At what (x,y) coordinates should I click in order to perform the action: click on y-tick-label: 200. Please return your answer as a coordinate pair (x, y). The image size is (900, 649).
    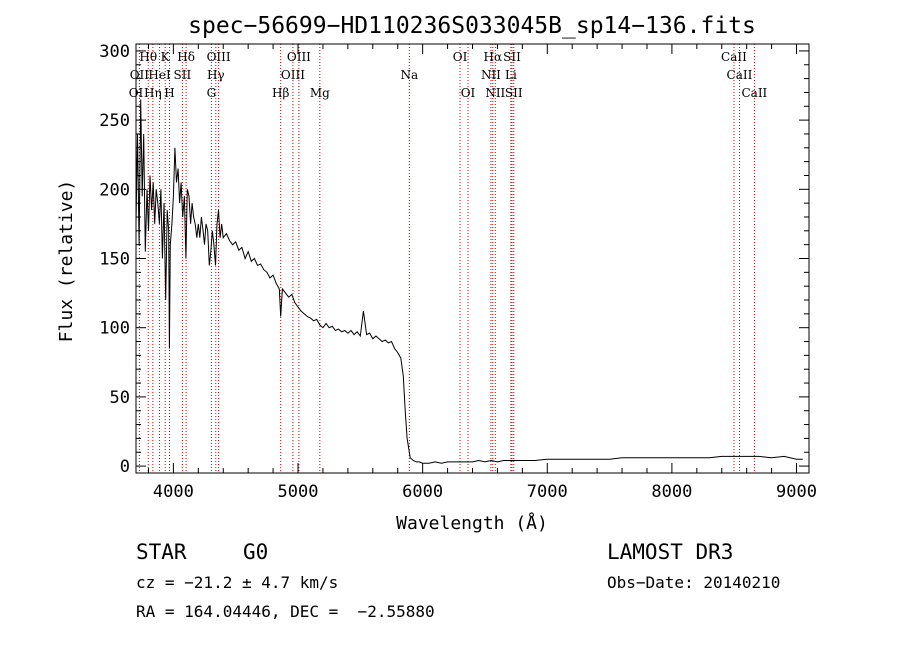
    Looking at the image, I should click on (114, 190).